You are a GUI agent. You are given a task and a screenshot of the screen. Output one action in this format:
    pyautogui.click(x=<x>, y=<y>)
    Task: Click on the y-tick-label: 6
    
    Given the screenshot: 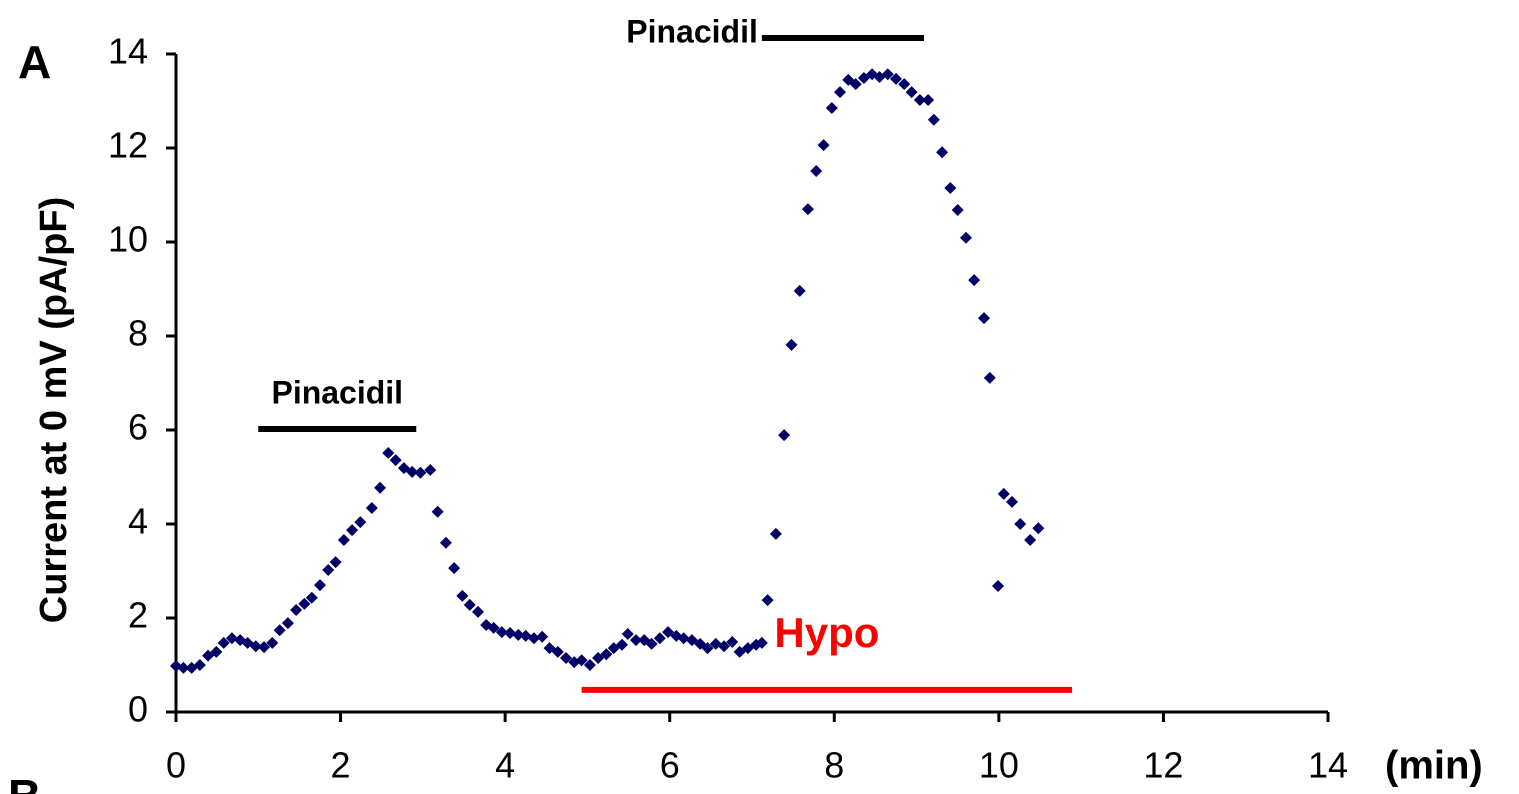 What is the action you would take?
    pyautogui.click(x=138, y=427)
    